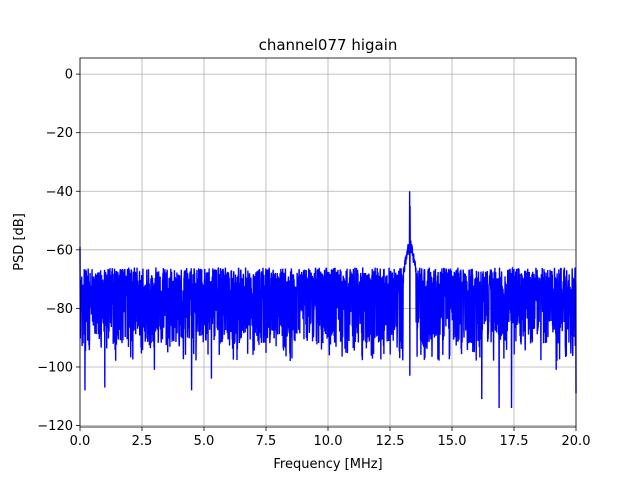  Describe the element at coordinates (576, 441) in the screenshot. I see `x-tick-label: 20.0` at that location.